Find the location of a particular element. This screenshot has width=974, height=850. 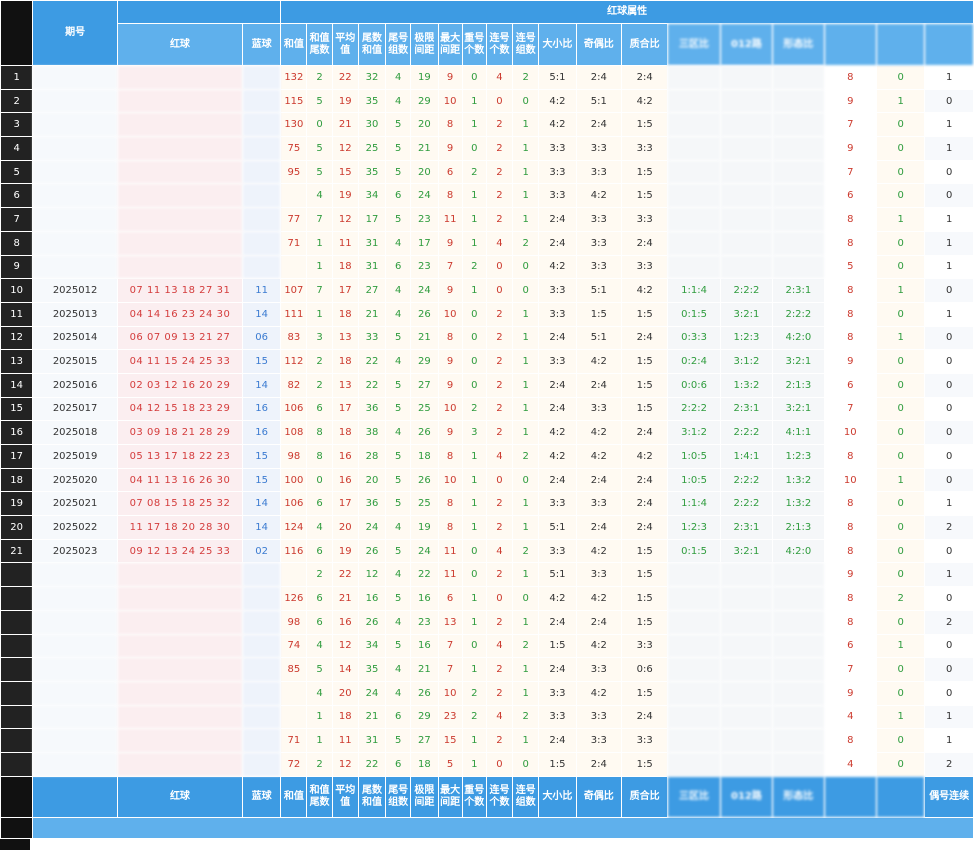

sum-cell: 95 is located at coordinates (294, 172).